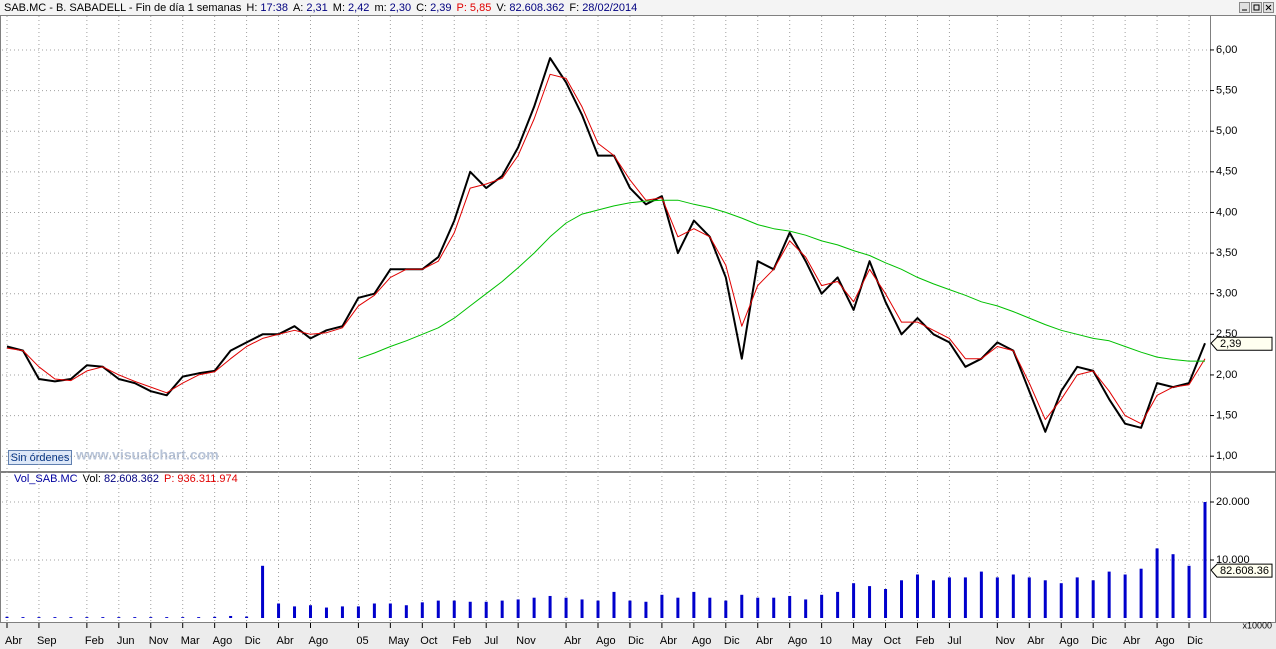 Image resolution: width=1276 pixels, height=649 pixels. I want to click on field-value: 936.311.974, so click(207, 479).